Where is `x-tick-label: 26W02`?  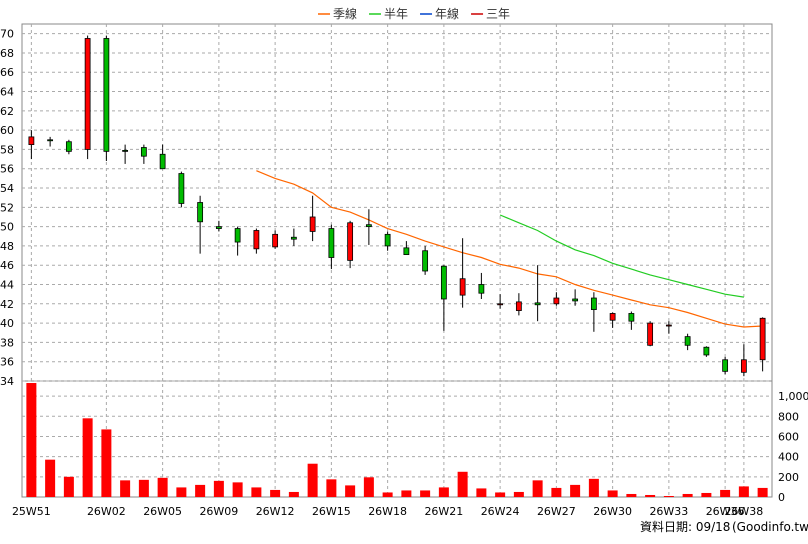 x-tick-label: 26W02 is located at coordinates (106, 511).